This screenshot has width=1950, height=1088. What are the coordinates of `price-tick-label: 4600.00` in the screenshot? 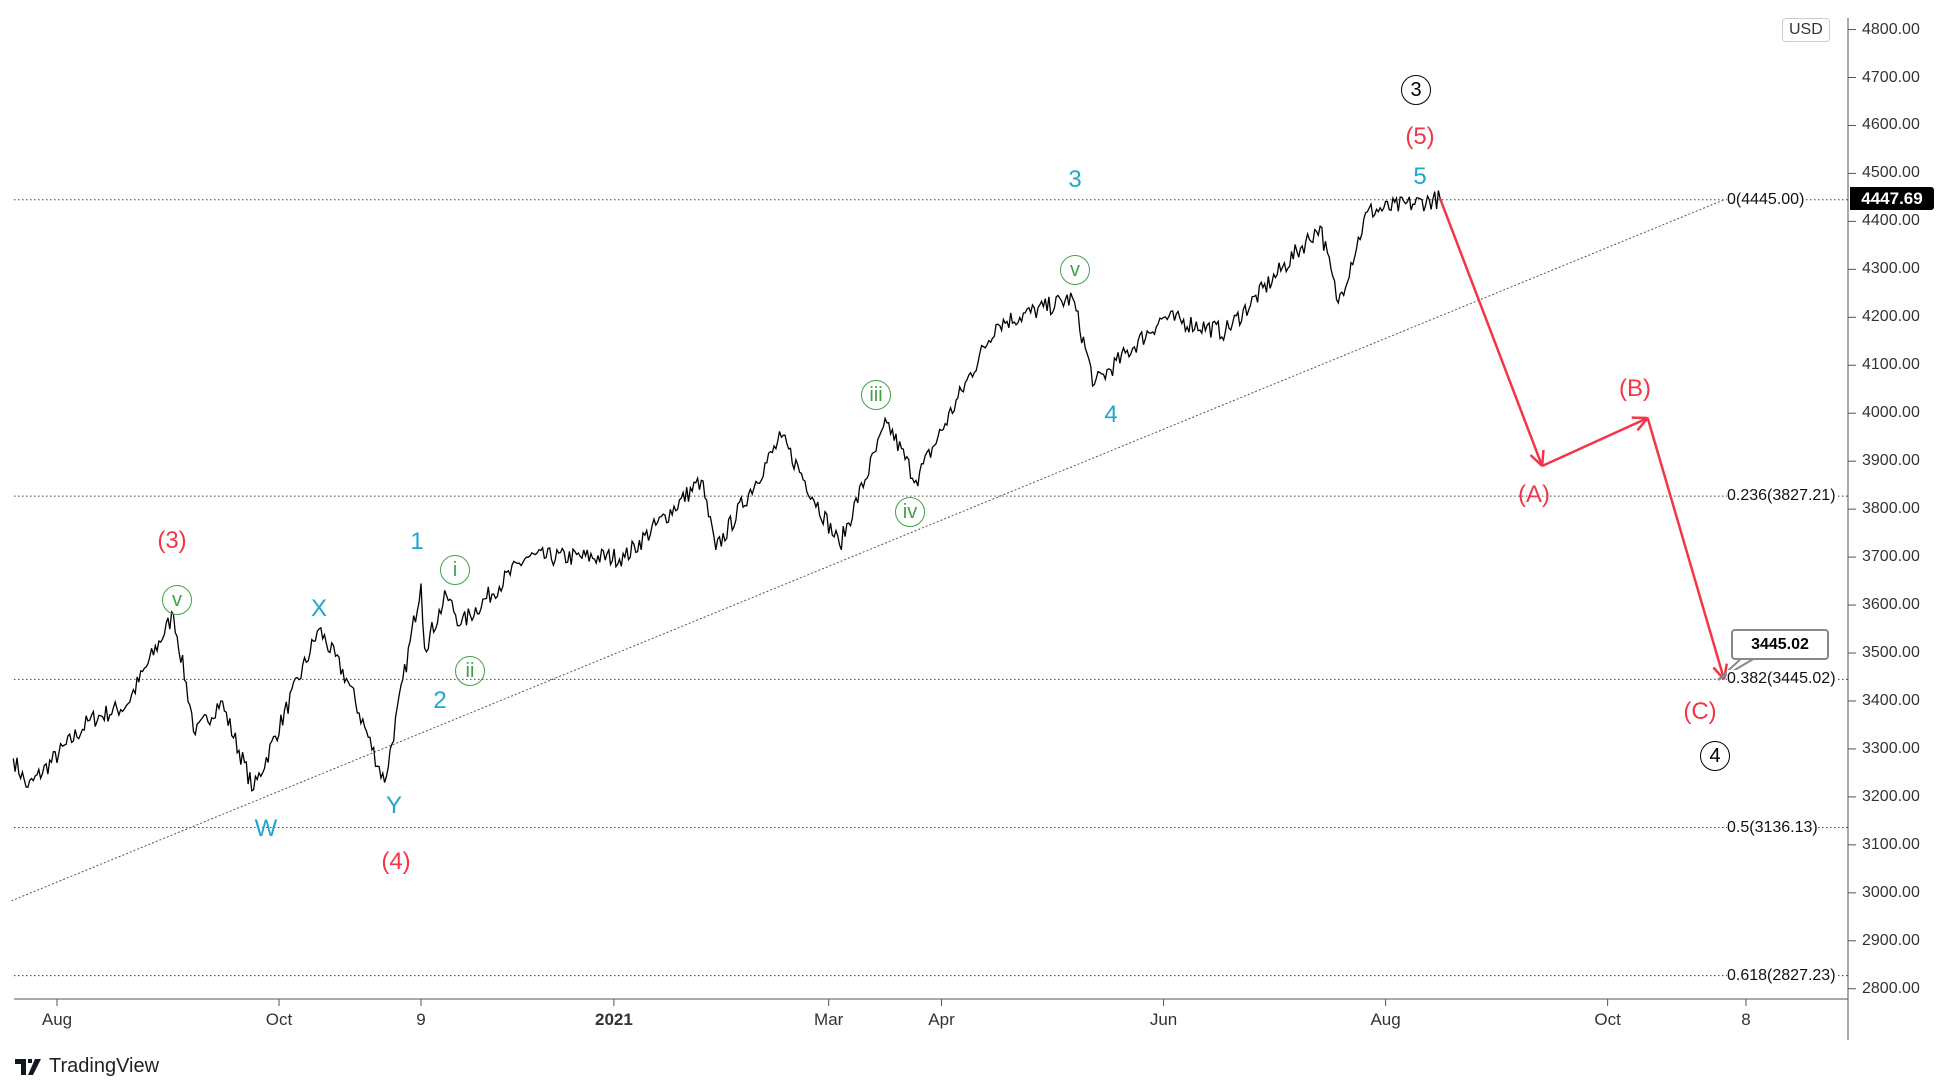 It's located at (1891, 125).